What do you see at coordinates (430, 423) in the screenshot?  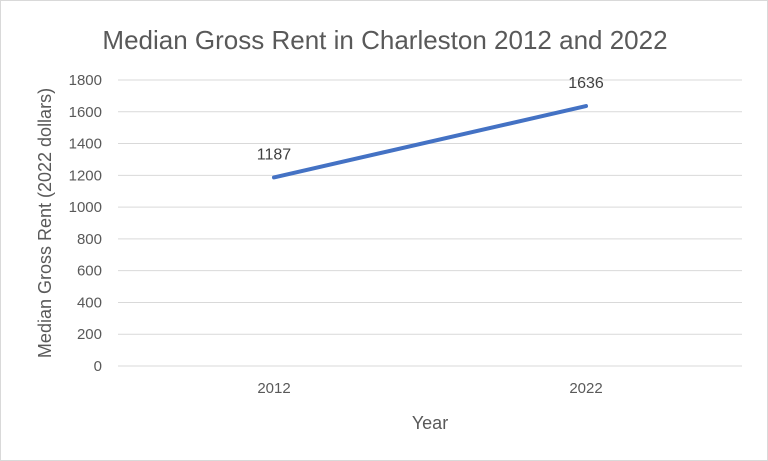 I see `x-axis-title: Year` at bounding box center [430, 423].